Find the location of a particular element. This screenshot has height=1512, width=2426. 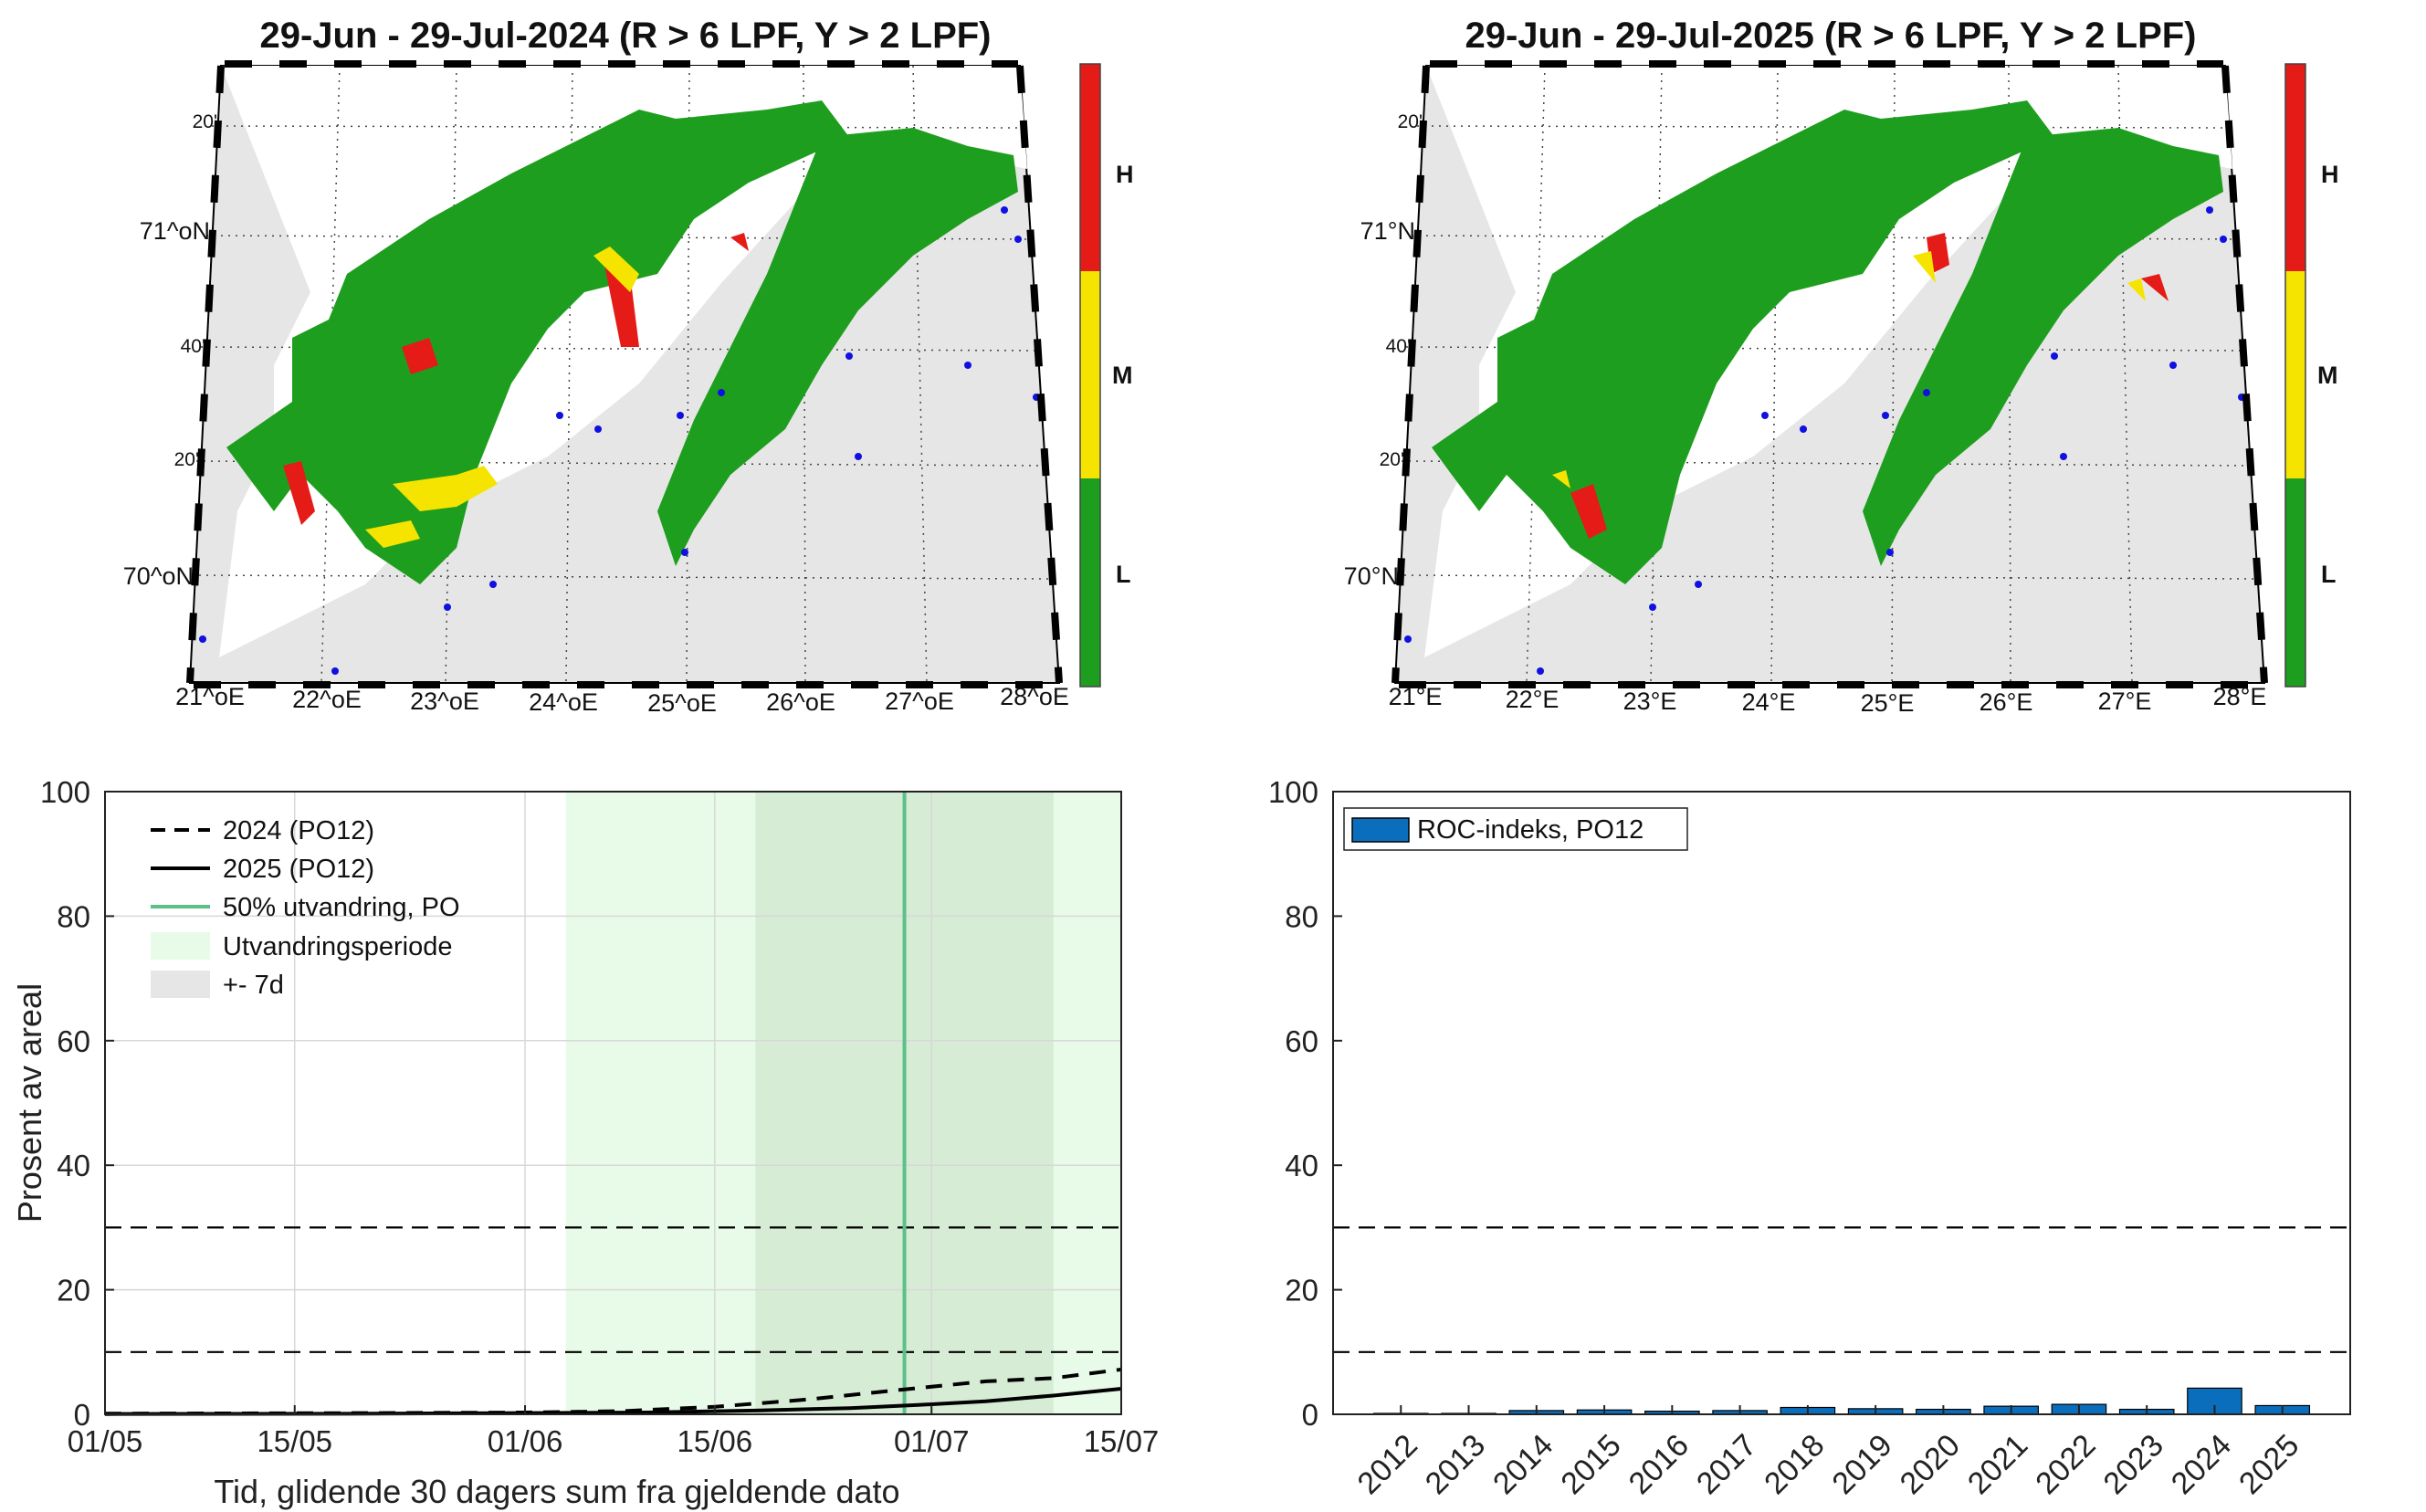

lon-label: 25°E is located at coordinates (1888, 703).